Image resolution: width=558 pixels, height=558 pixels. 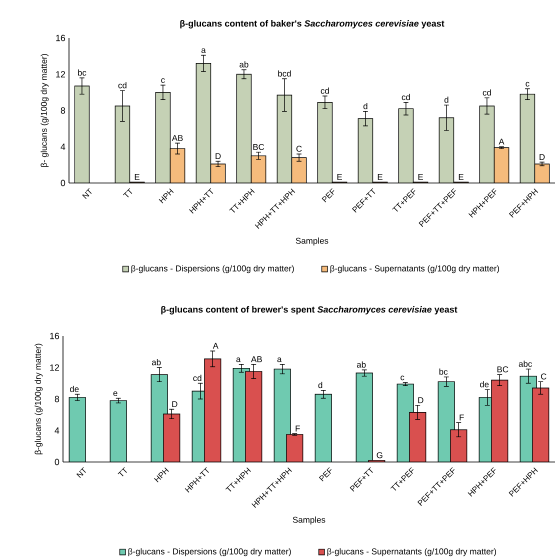 What do you see at coordinates (284, 73) in the screenshot?
I see `data-label: bcd` at bounding box center [284, 73].